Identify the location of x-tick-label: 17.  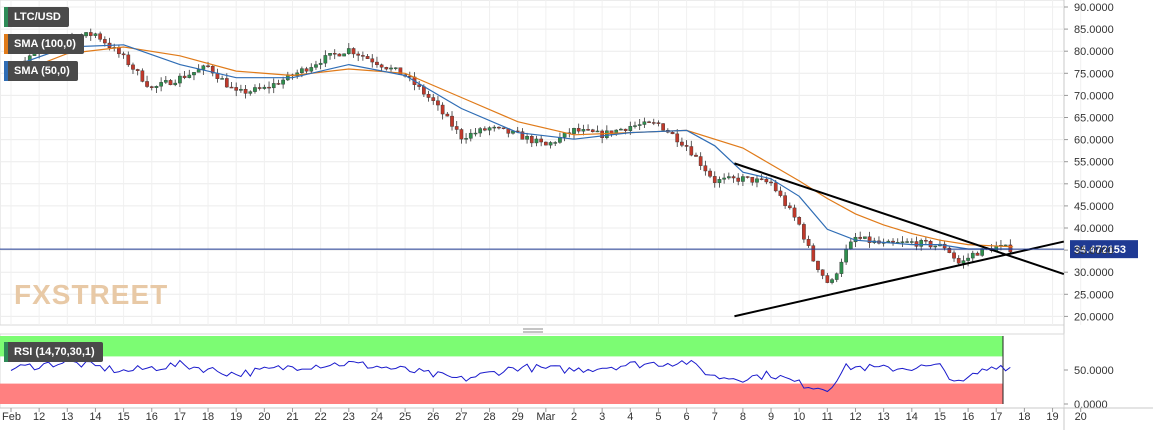
(996, 417).